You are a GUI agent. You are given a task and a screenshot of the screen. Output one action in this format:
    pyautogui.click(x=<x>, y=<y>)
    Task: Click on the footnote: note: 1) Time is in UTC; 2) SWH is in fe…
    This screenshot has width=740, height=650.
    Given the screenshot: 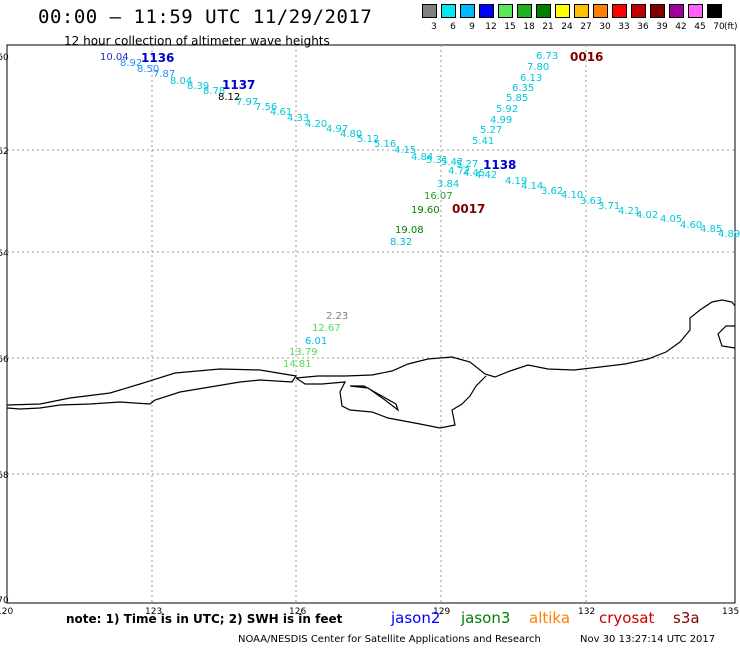 What is the action you would take?
    pyautogui.click(x=204, y=619)
    